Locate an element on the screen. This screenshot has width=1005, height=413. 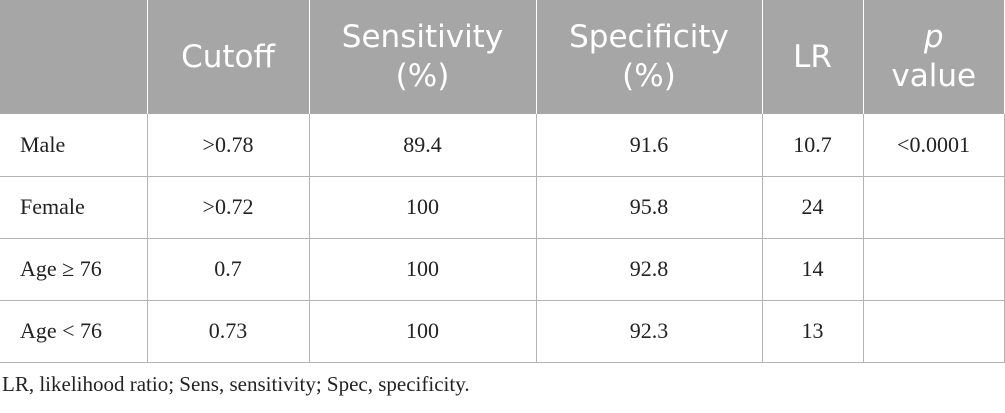
header-cutoff-label: Cutoff is located at coordinates (228, 56).